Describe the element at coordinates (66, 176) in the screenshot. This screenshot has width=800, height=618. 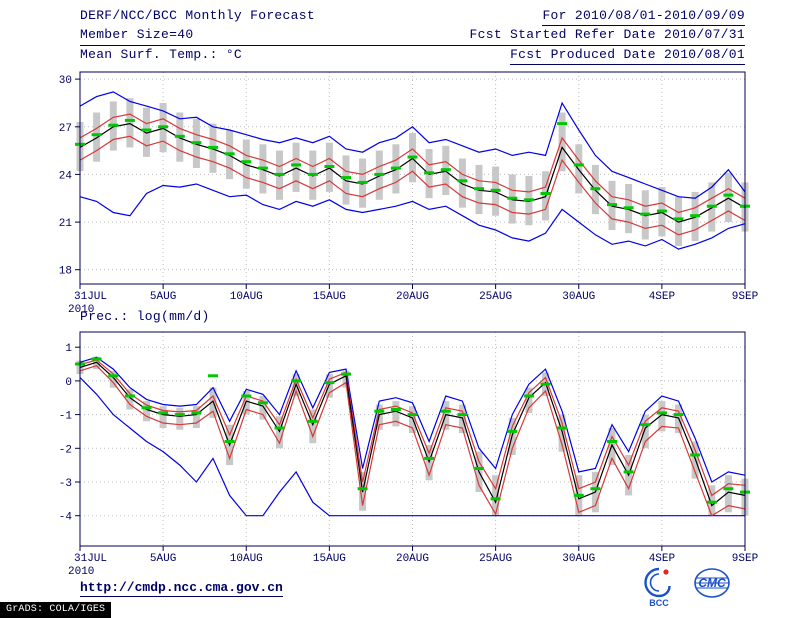
I see `y-tick-label: 24` at that location.